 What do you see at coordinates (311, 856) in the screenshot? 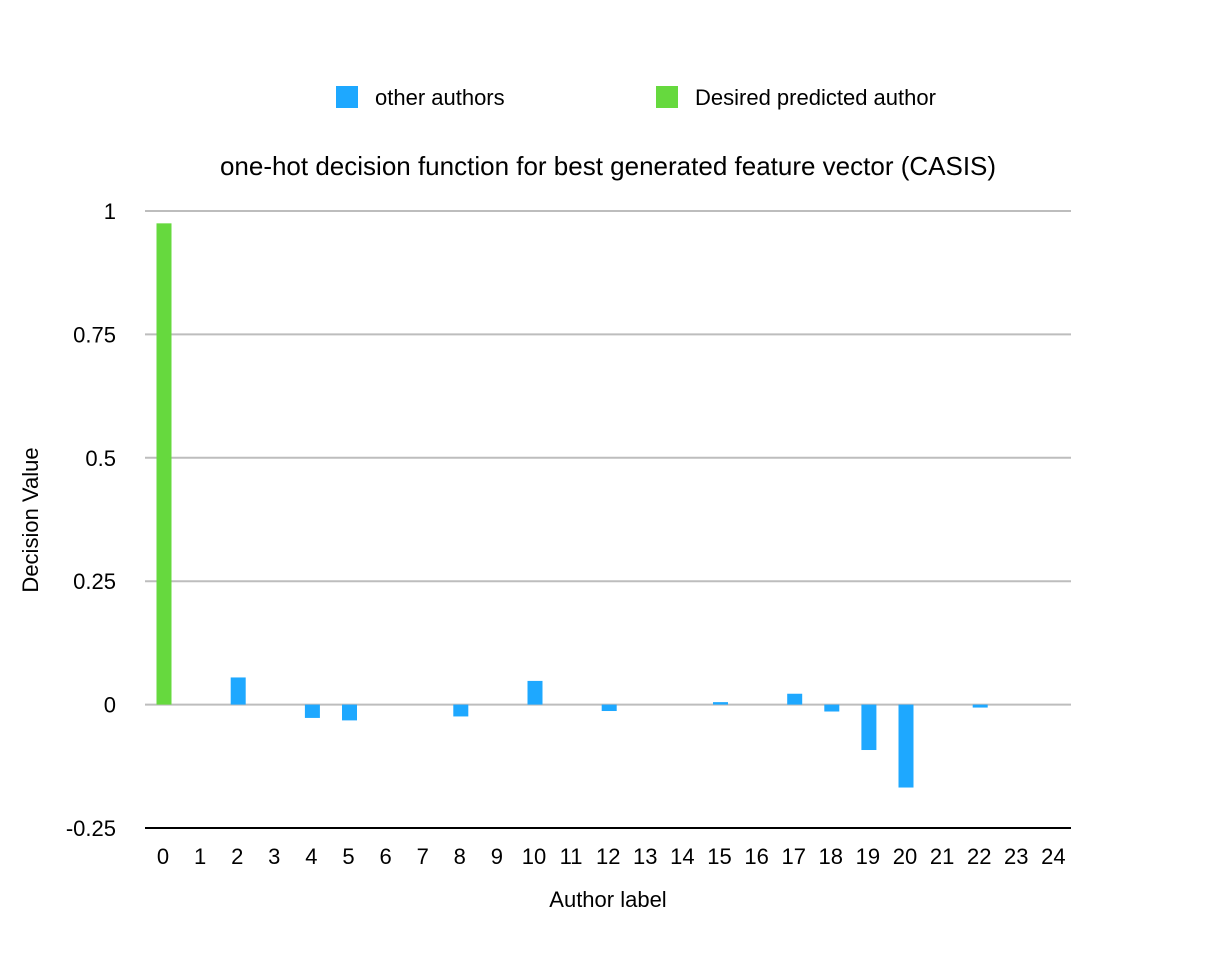
I see `x-tick-label: 4` at bounding box center [311, 856].